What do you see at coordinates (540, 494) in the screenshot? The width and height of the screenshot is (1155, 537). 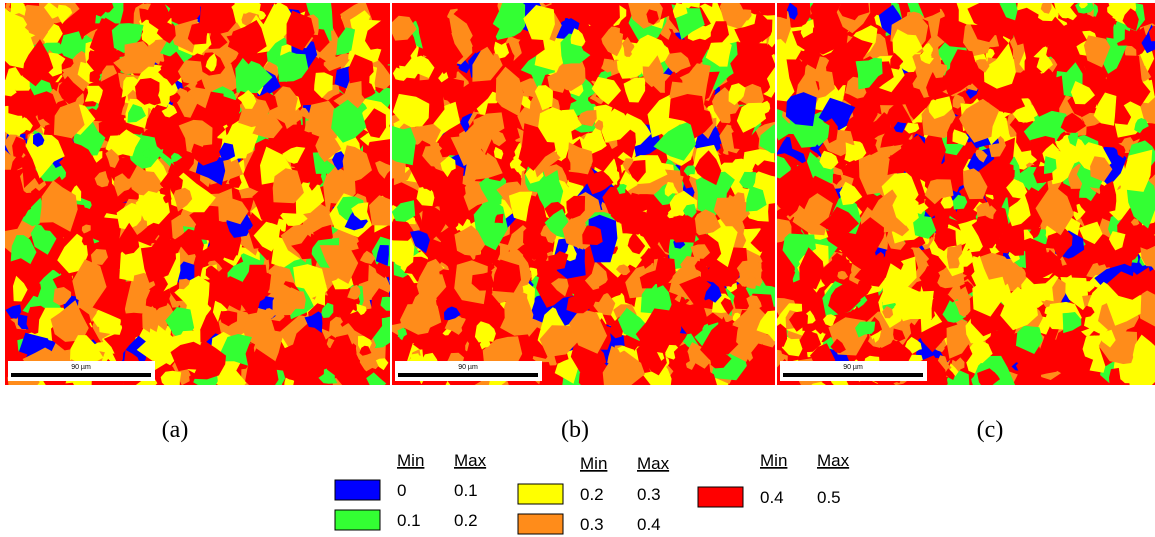 I see `legend-swatch` at bounding box center [540, 494].